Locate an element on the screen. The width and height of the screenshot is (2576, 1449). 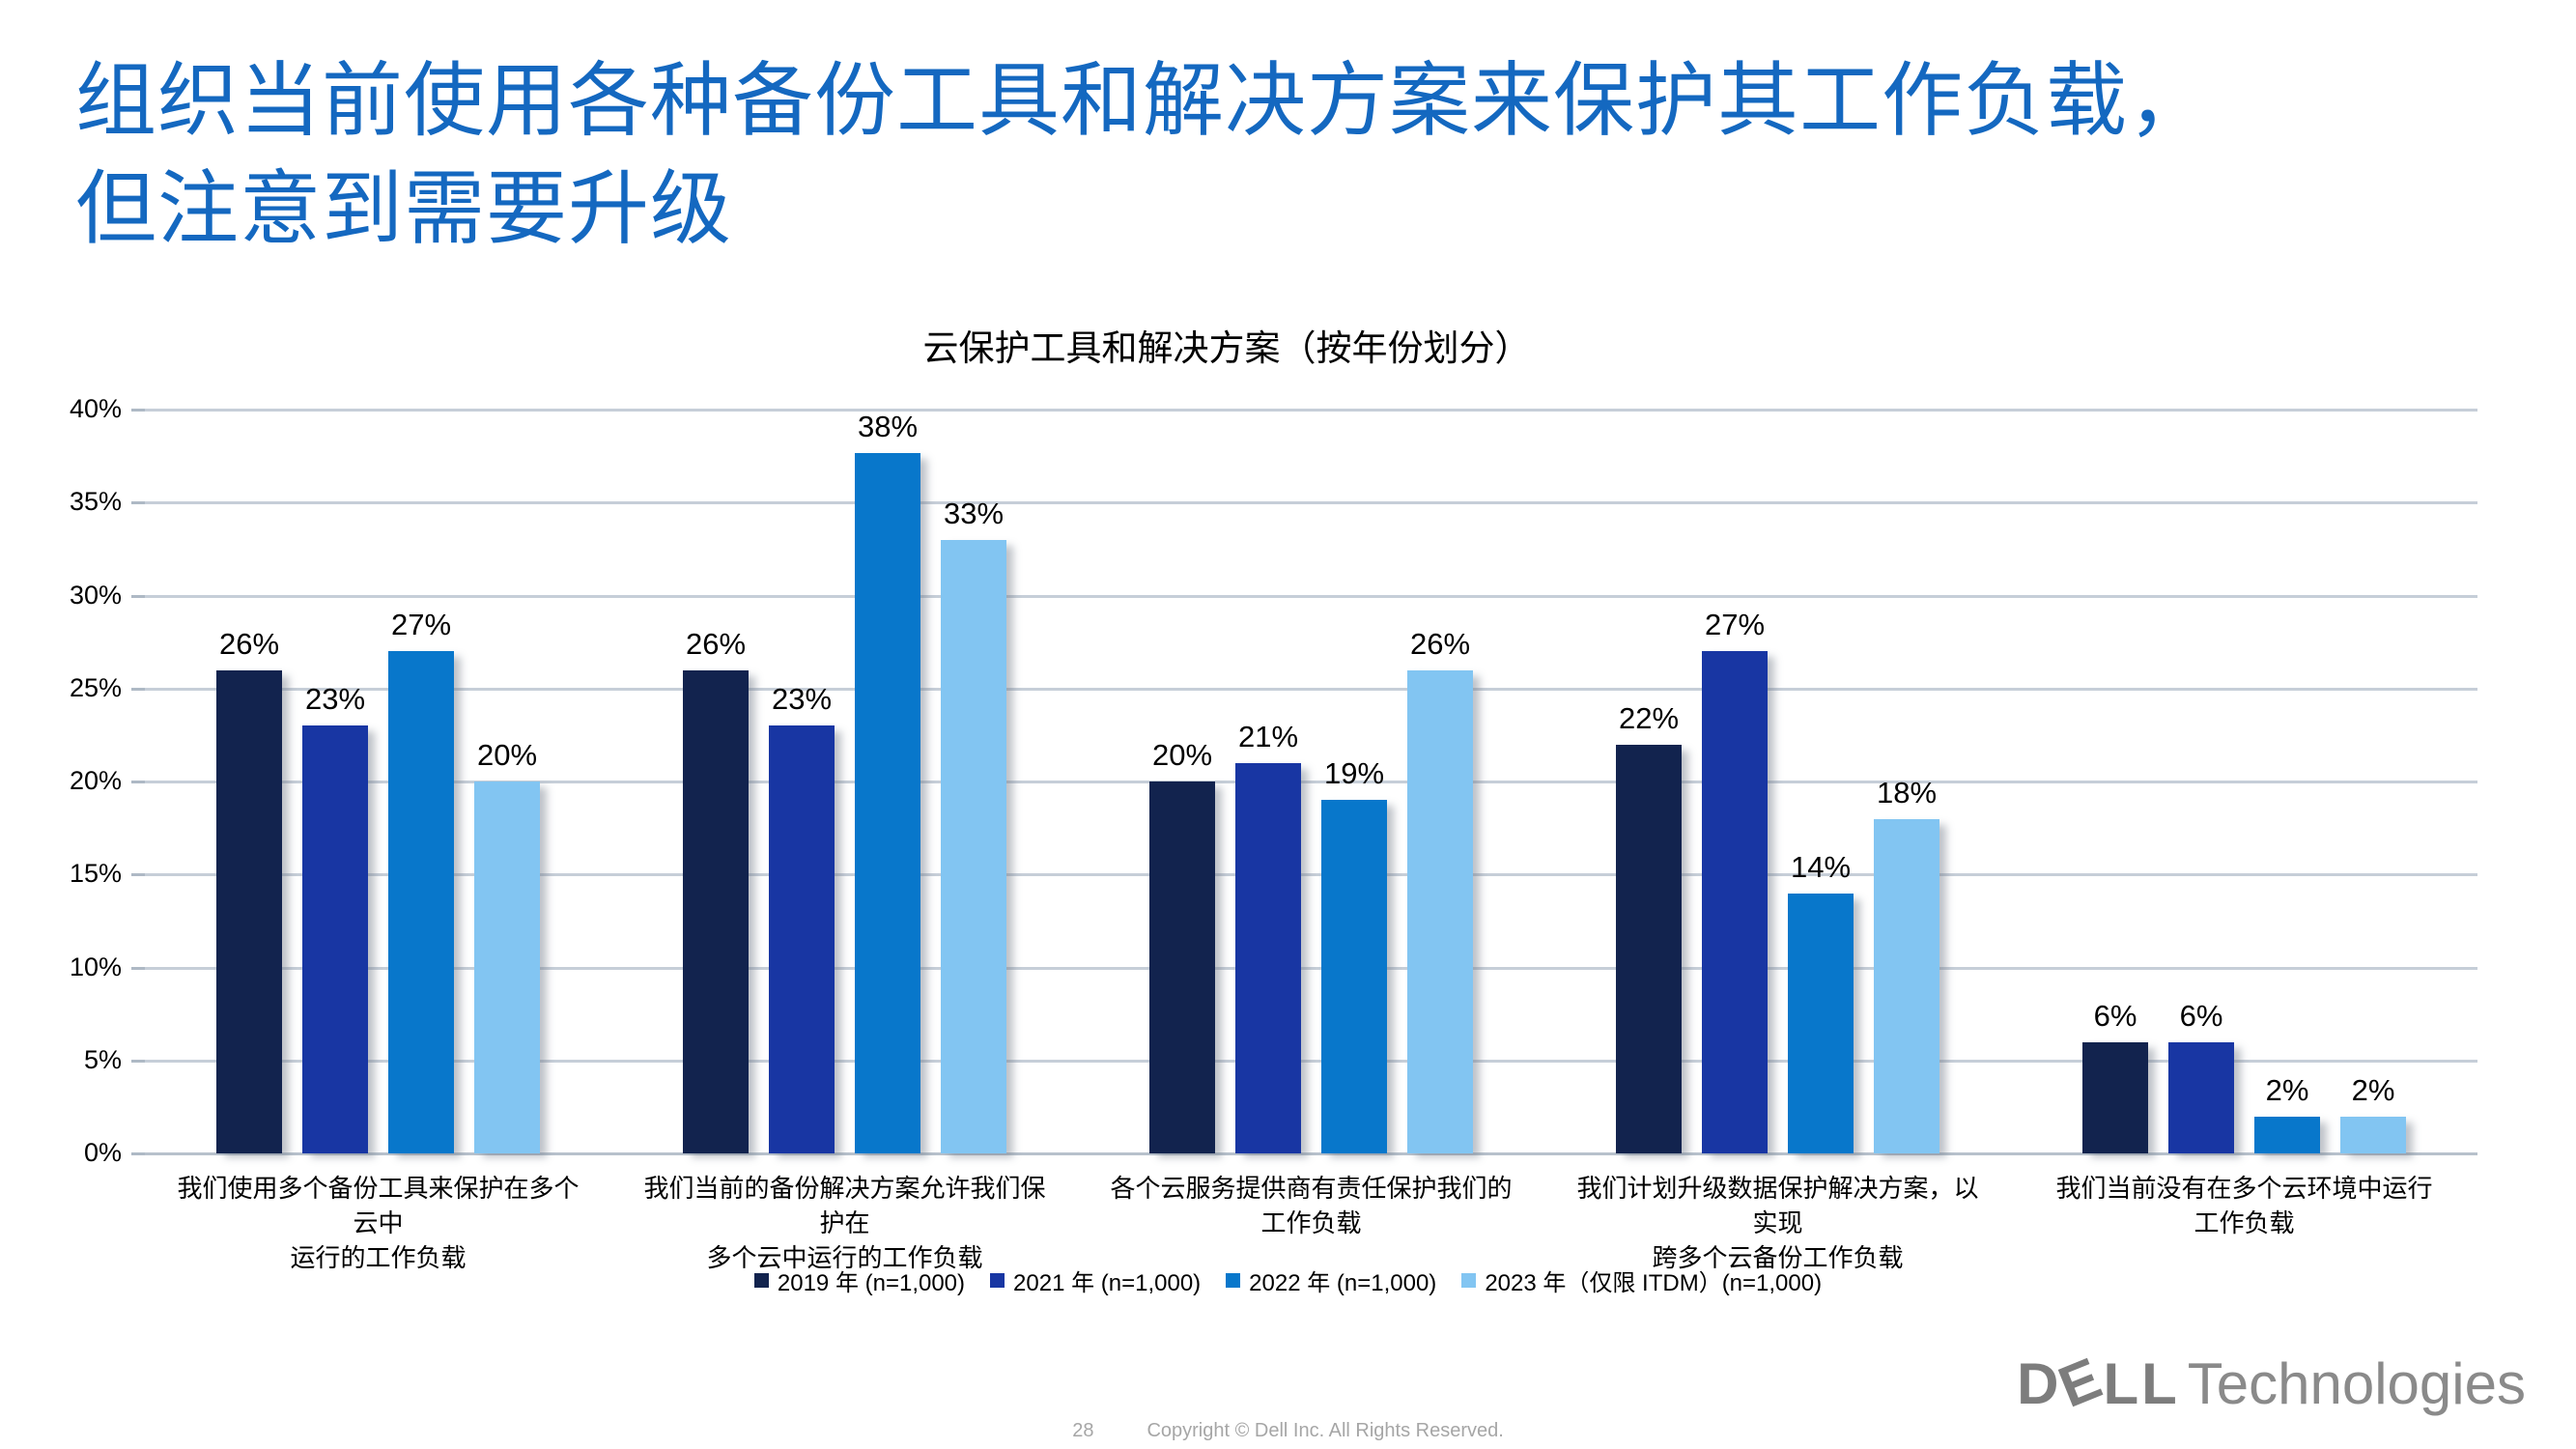
bar-value-label: 33% is located at coordinates (974, 513).